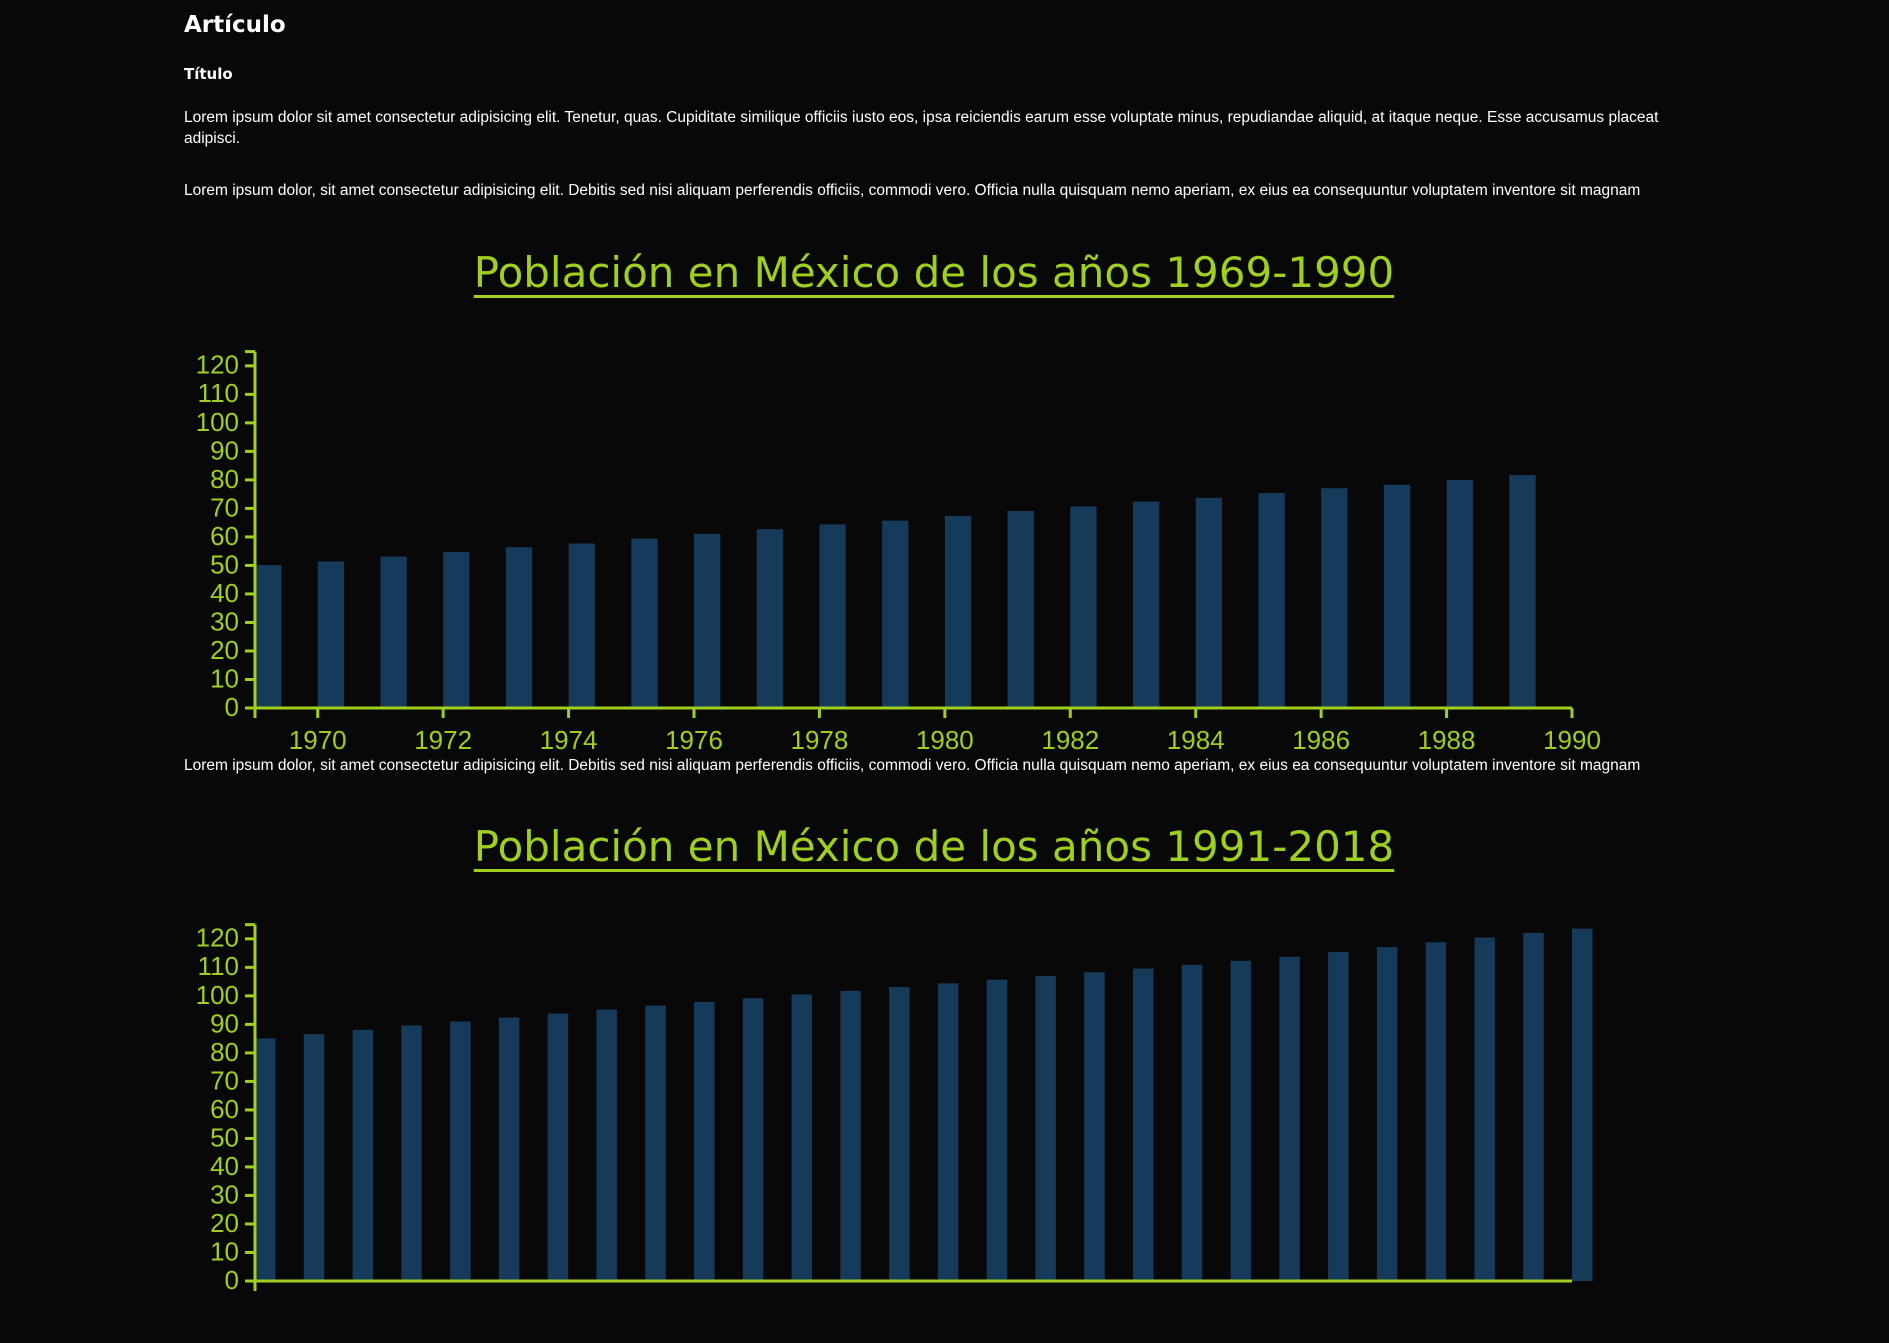 Image resolution: width=1889 pixels, height=1343 pixels. Describe the element at coordinates (1196, 740) in the screenshot. I see `x-tick-label: 1984` at that location.